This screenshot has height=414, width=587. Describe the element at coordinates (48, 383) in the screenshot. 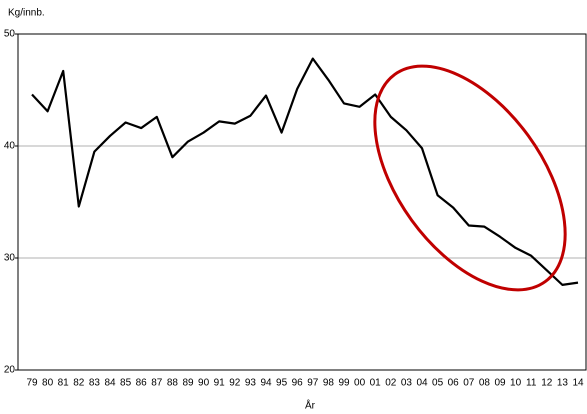

I see `x-tick-label: 80` at that location.